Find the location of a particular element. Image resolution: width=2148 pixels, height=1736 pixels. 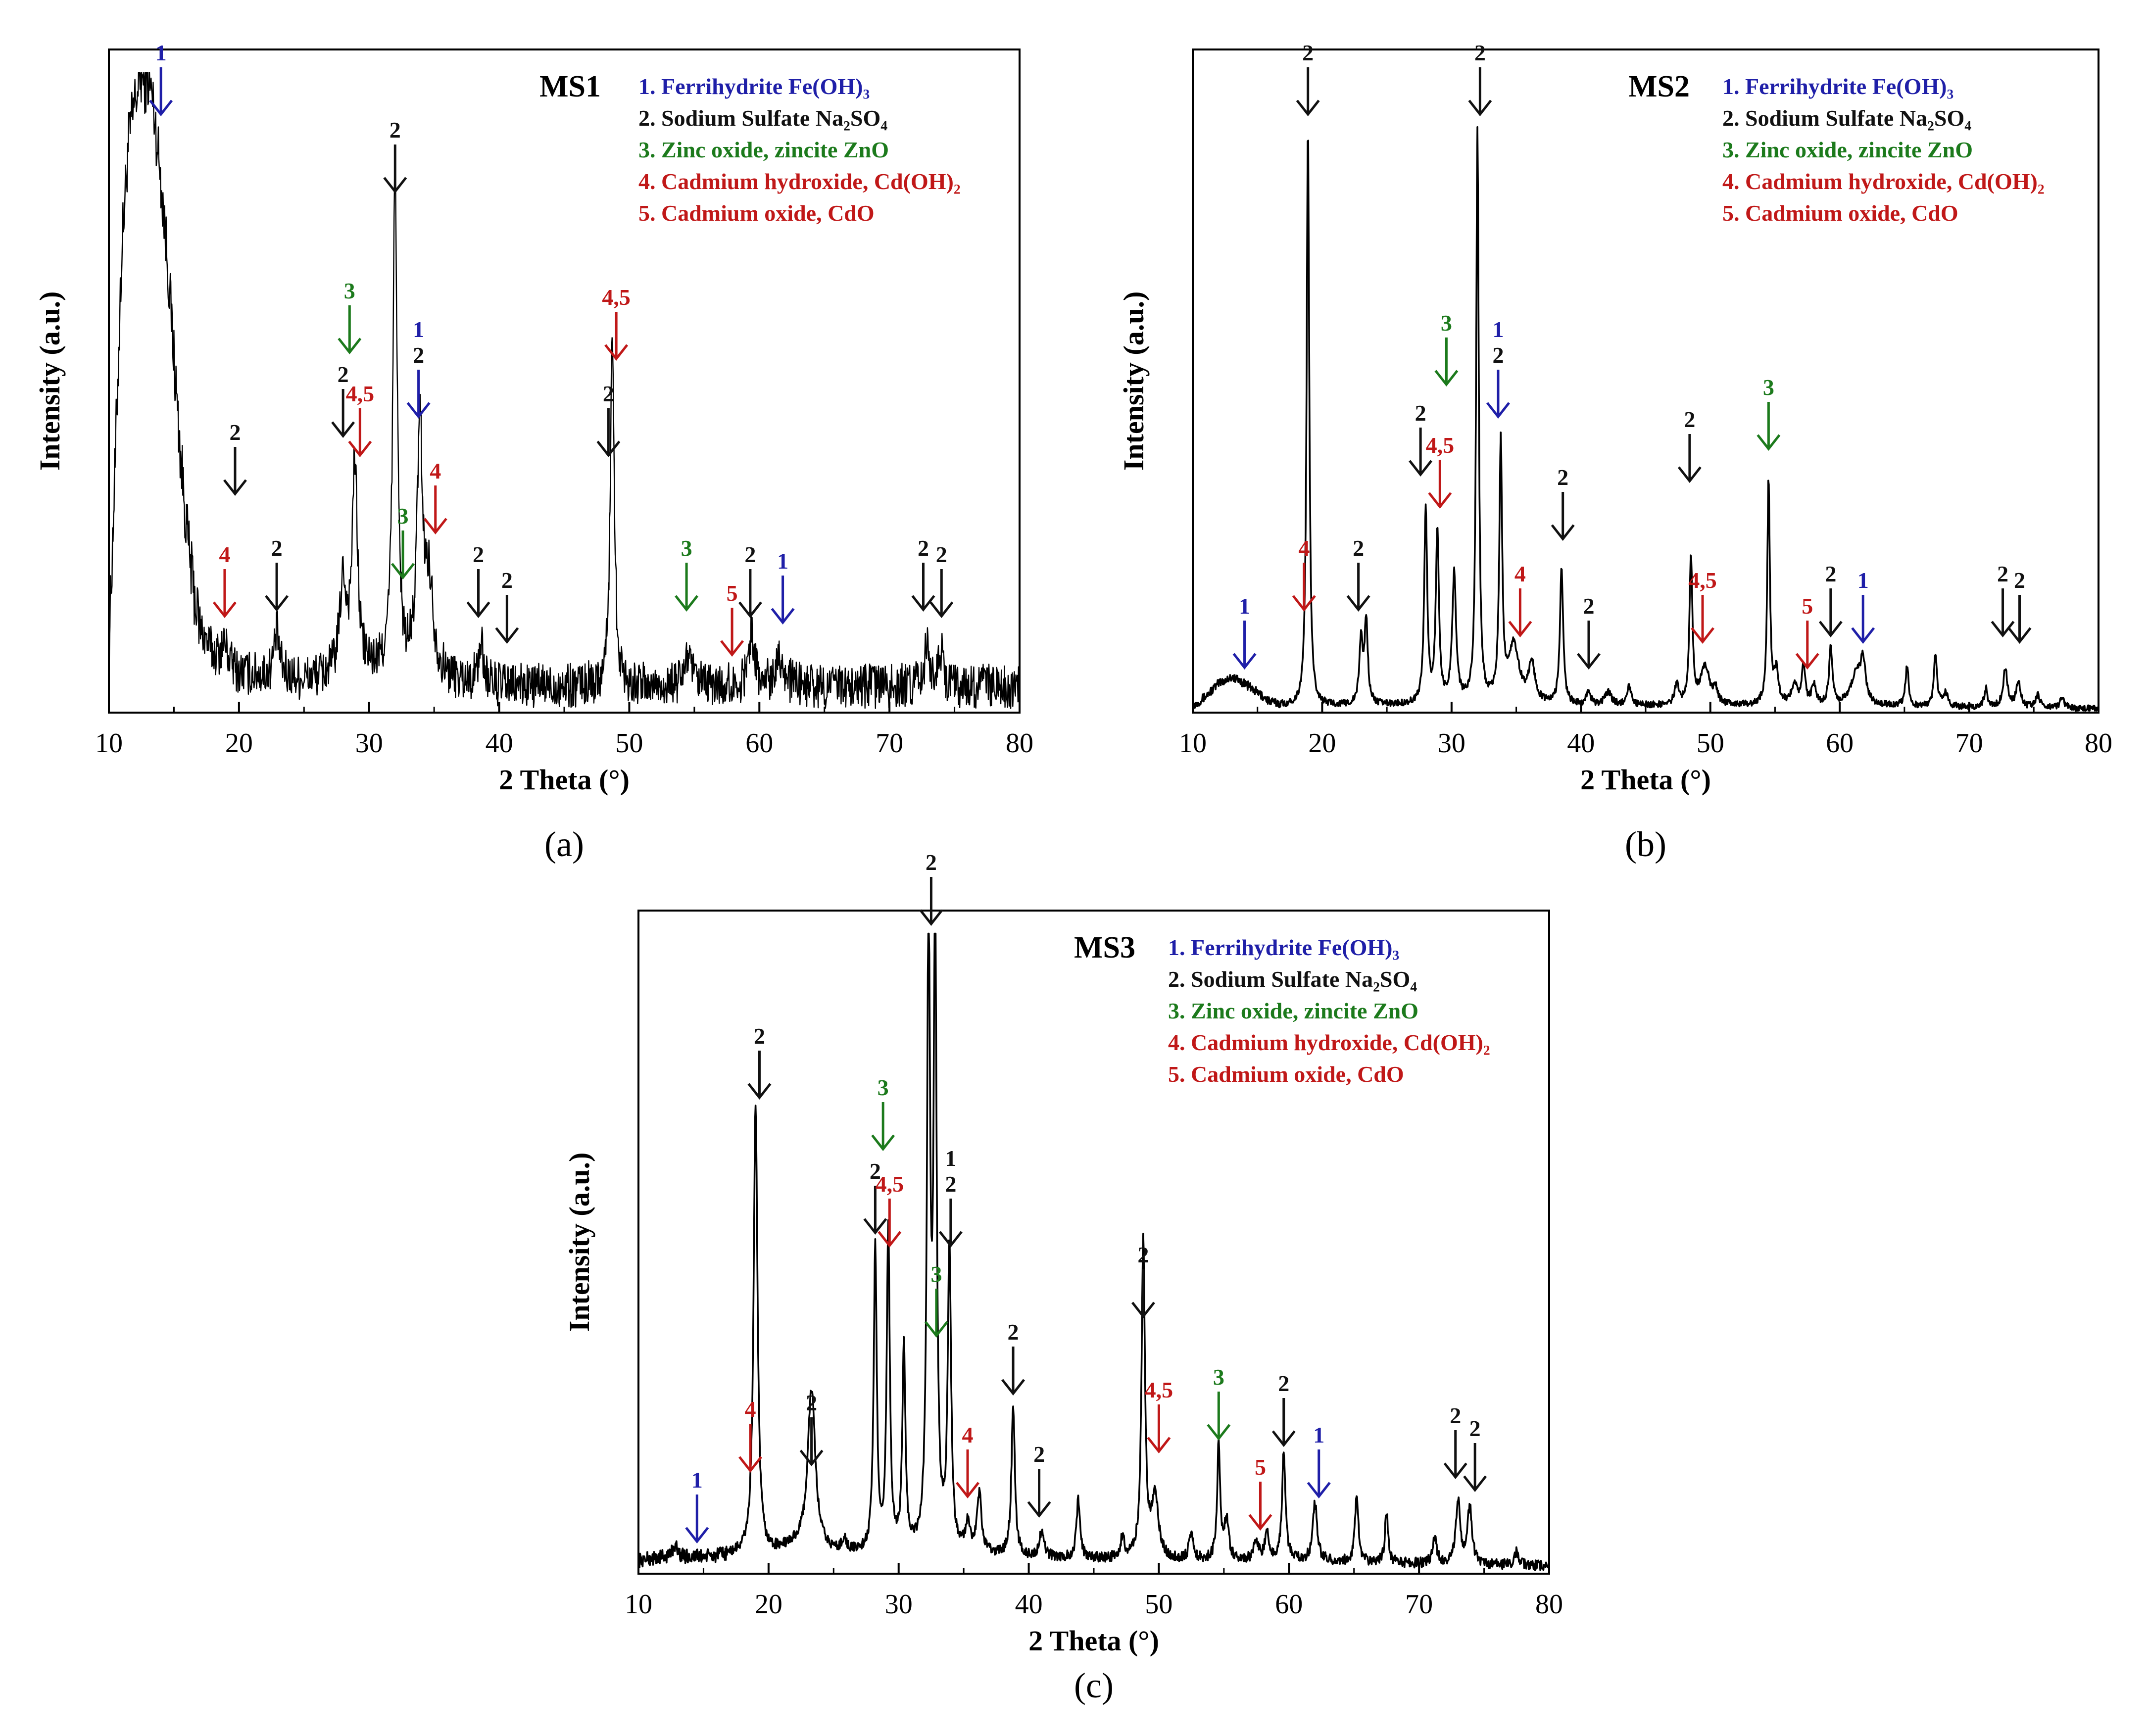

panel-caption: (a) is located at coordinates (564, 844).